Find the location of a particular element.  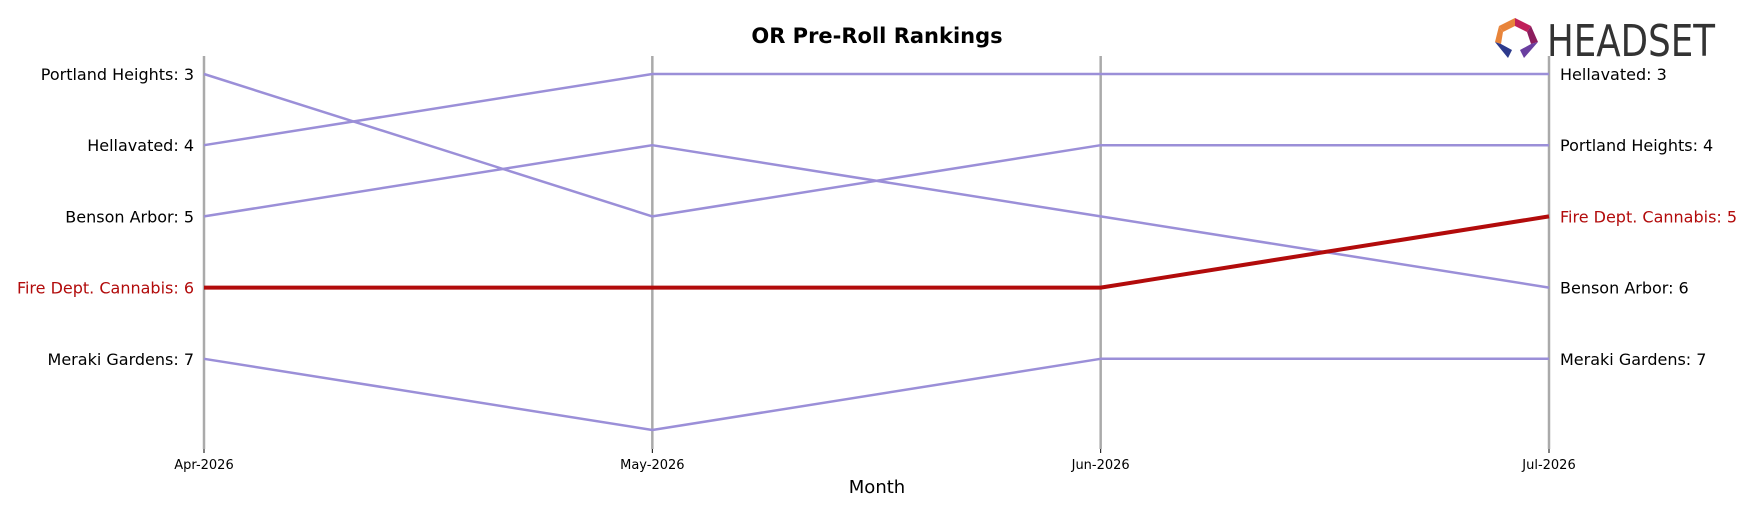

x-tick-label: May-2026 is located at coordinates (652, 465).